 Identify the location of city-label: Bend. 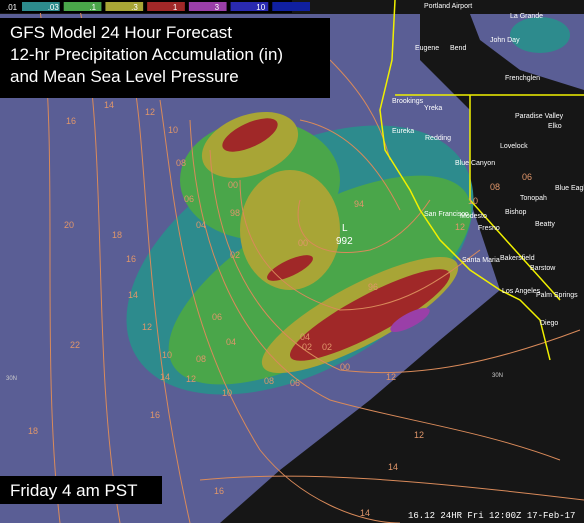
(458, 48).